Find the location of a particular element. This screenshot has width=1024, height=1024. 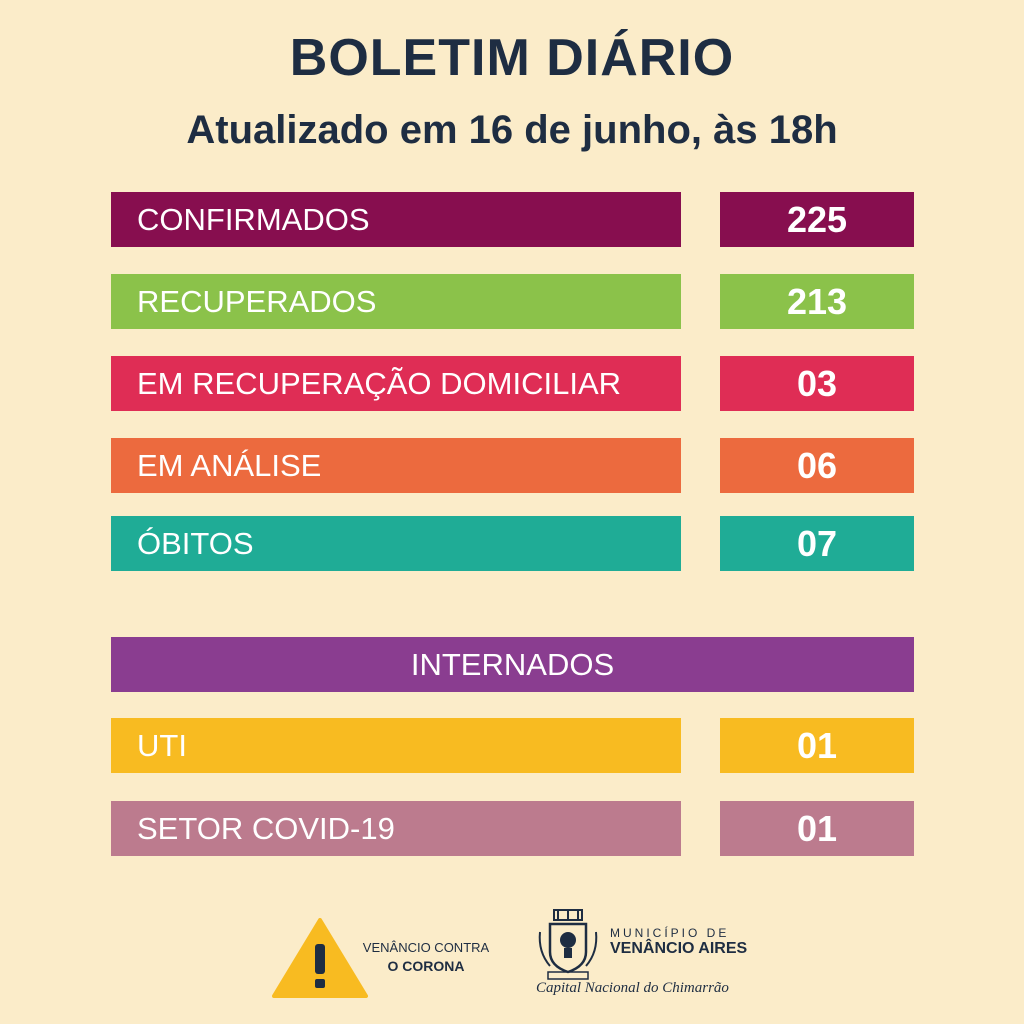

stat-value: 06 is located at coordinates (817, 465).